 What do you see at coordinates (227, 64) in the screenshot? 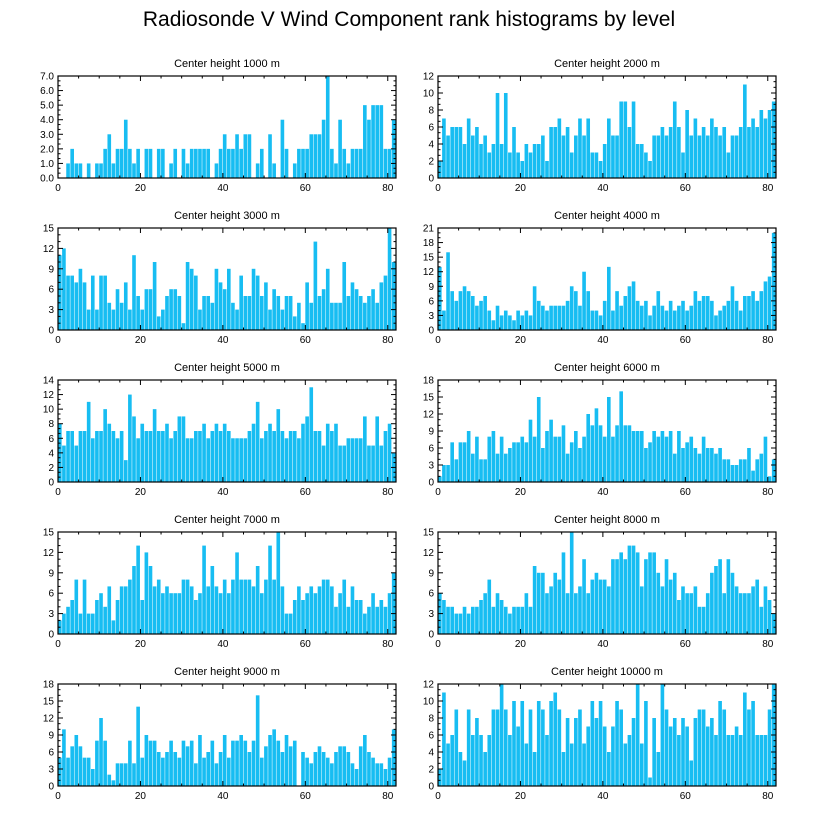
I see `panel-title: Center height 1000 m` at bounding box center [227, 64].